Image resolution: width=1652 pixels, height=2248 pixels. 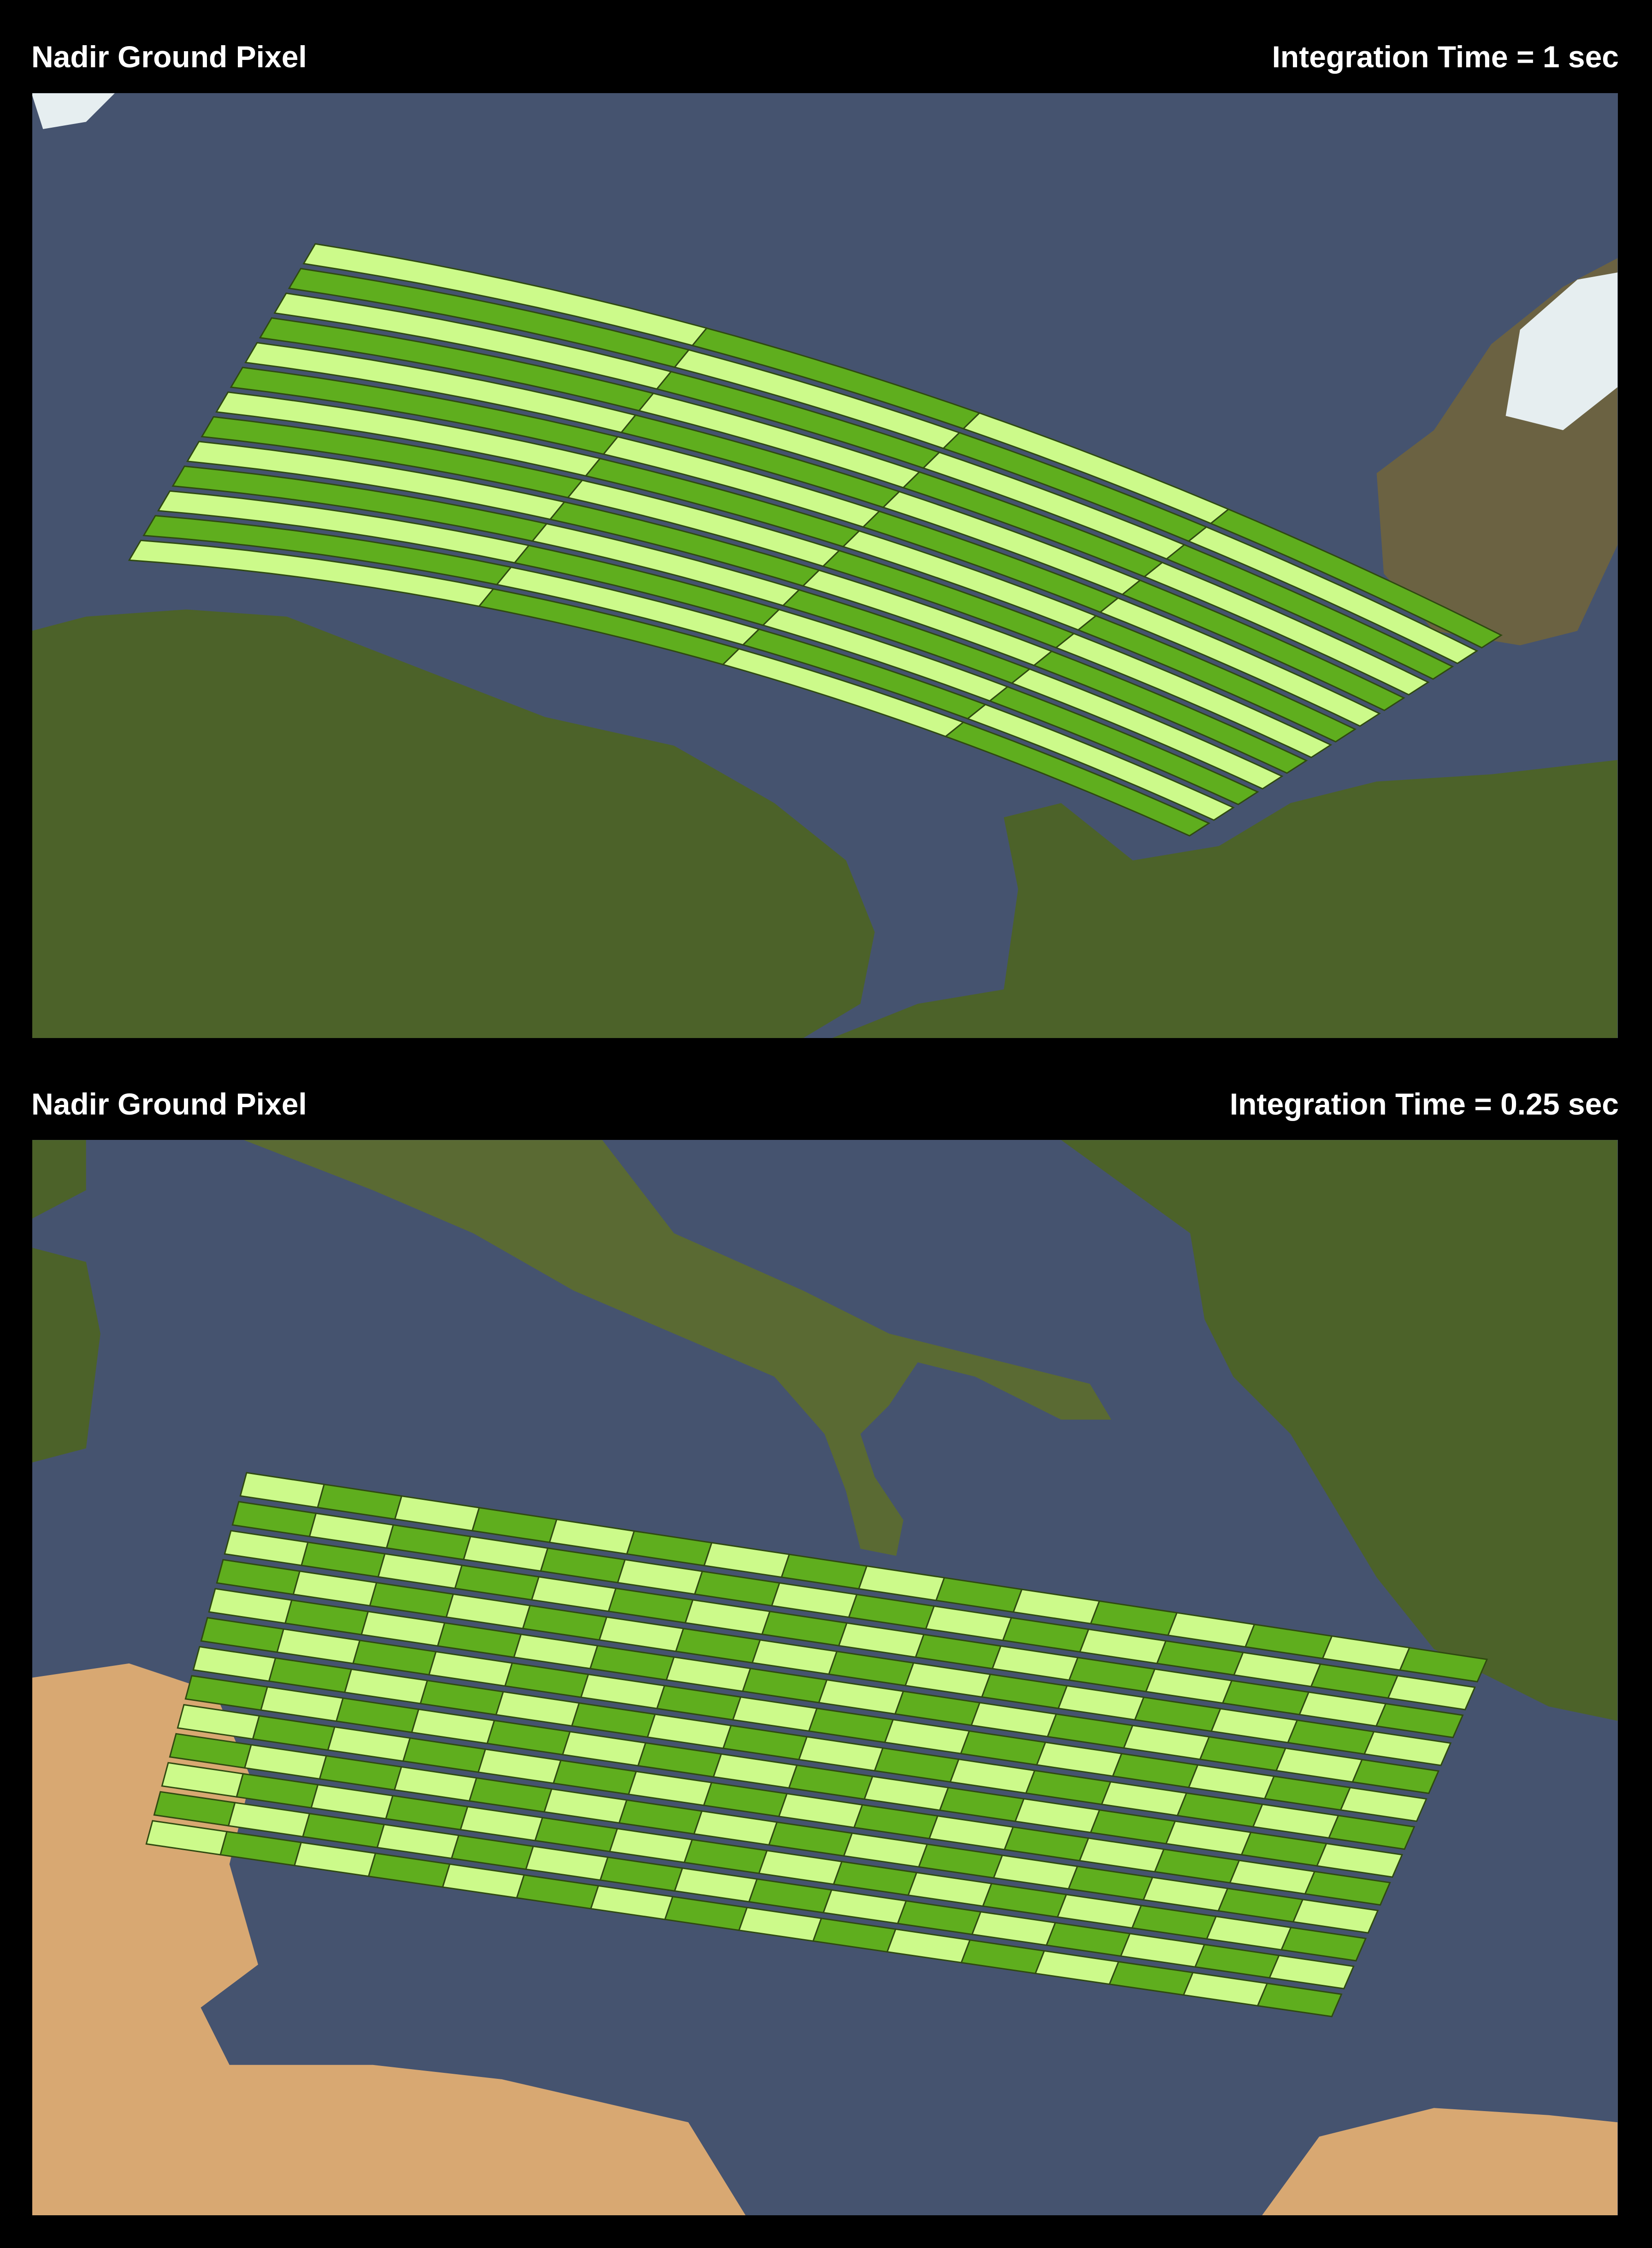 What do you see at coordinates (453, 824) in the screenshot?
I see `land-kola-peninsula` at bounding box center [453, 824].